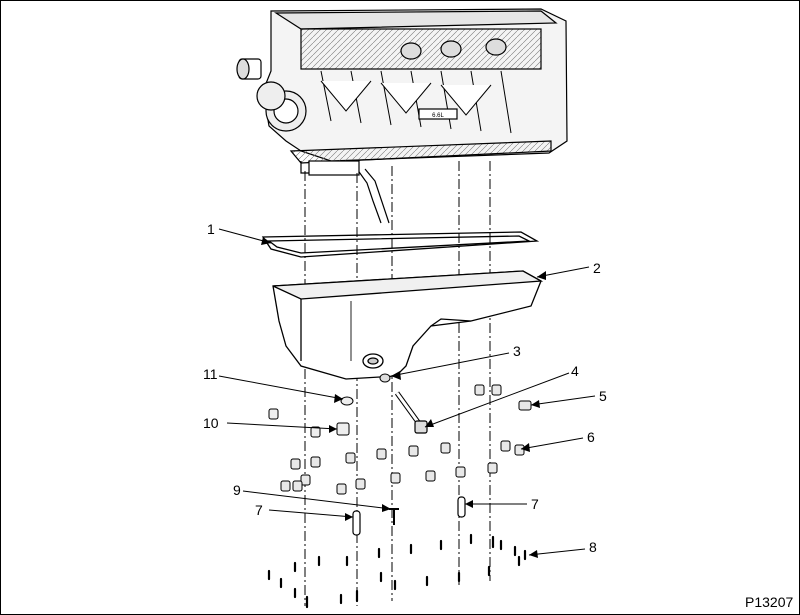  What do you see at coordinates (769, 602) in the screenshot?
I see `figure-id: P13207` at bounding box center [769, 602].